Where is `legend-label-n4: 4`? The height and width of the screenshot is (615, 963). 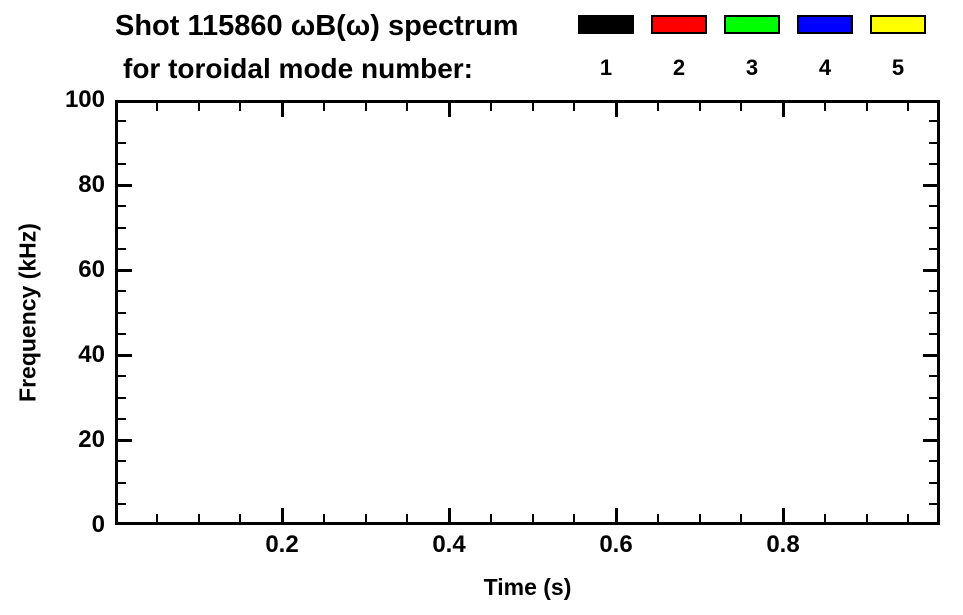
legend-label-n4: 4 is located at coordinates (825, 67).